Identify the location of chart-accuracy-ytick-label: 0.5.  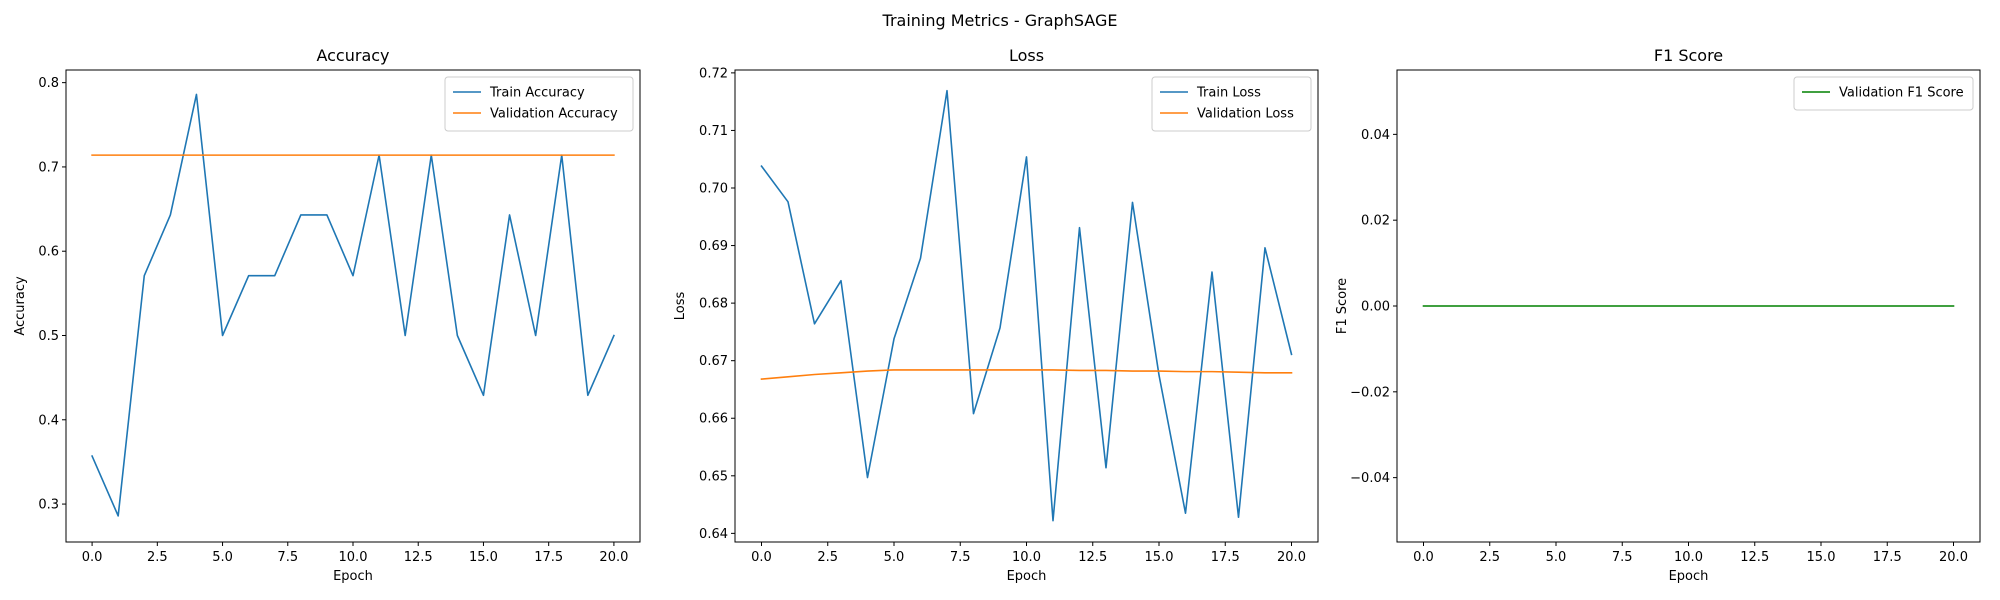
(48, 336).